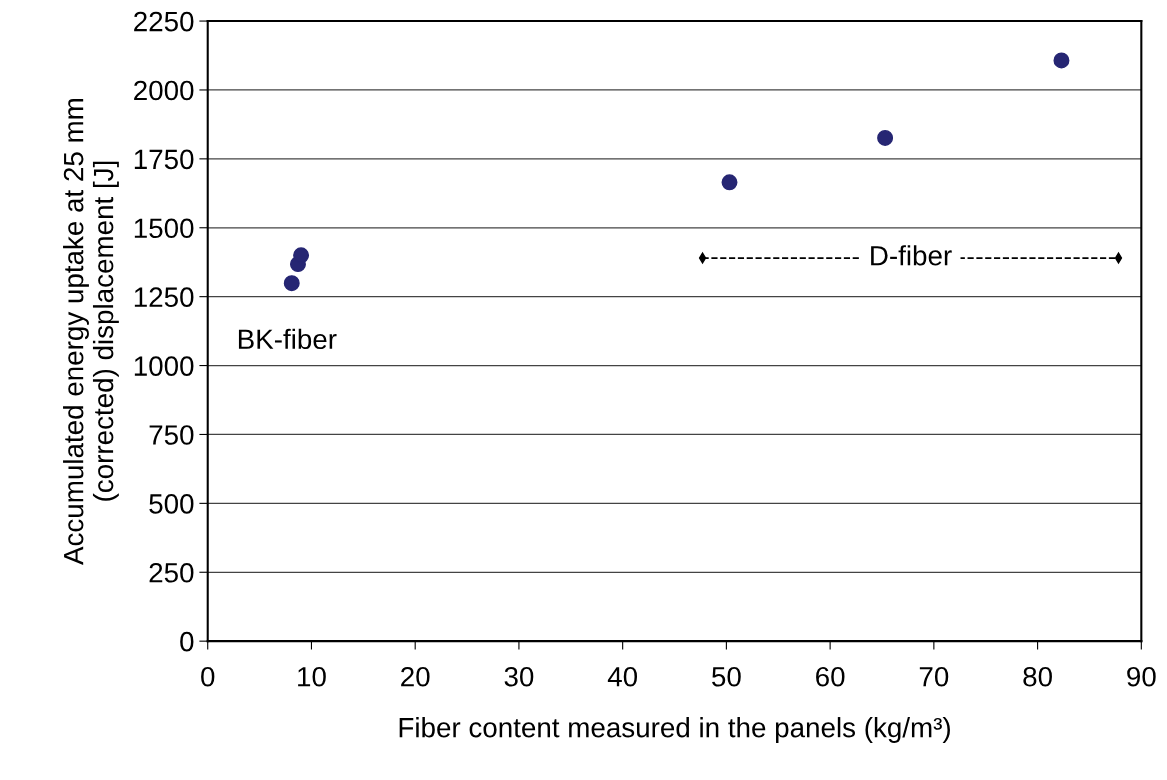  What do you see at coordinates (287, 339) in the screenshot?
I see `annotation: BK-fiber` at bounding box center [287, 339].